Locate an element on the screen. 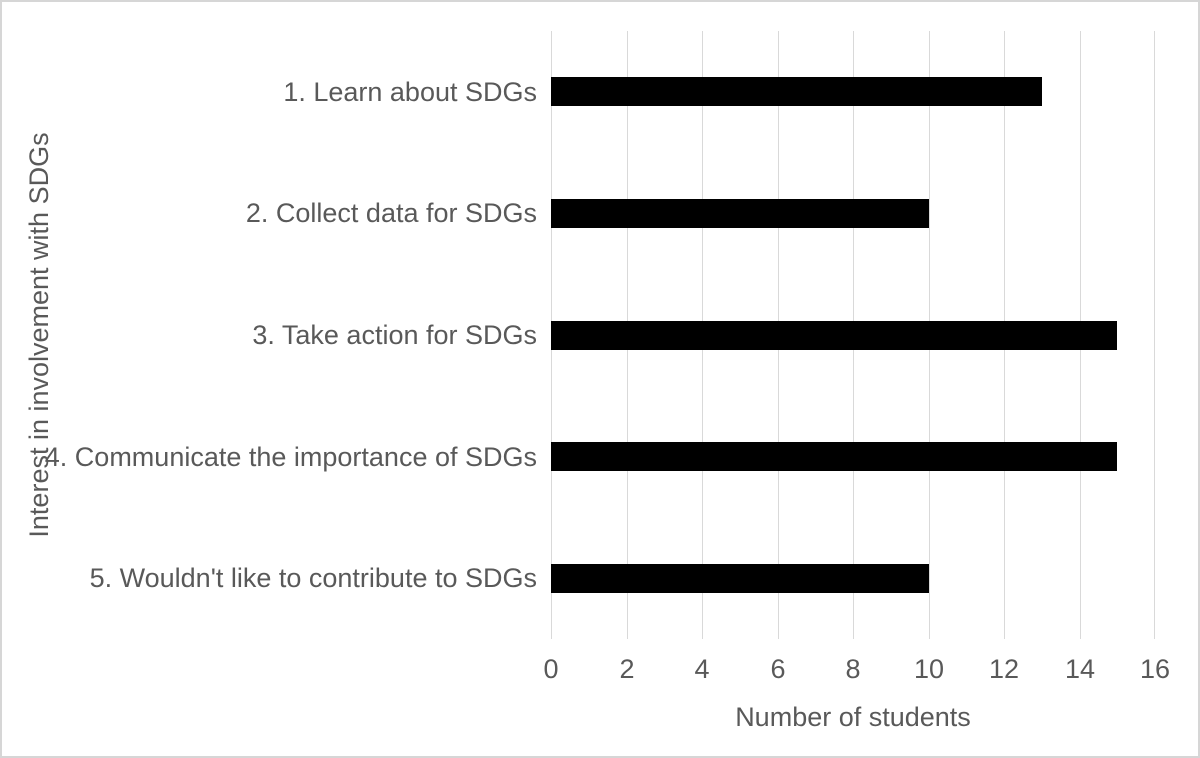 The image size is (1200, 758). x-tick-label-8: 8 is located at coordinates (853, 669).